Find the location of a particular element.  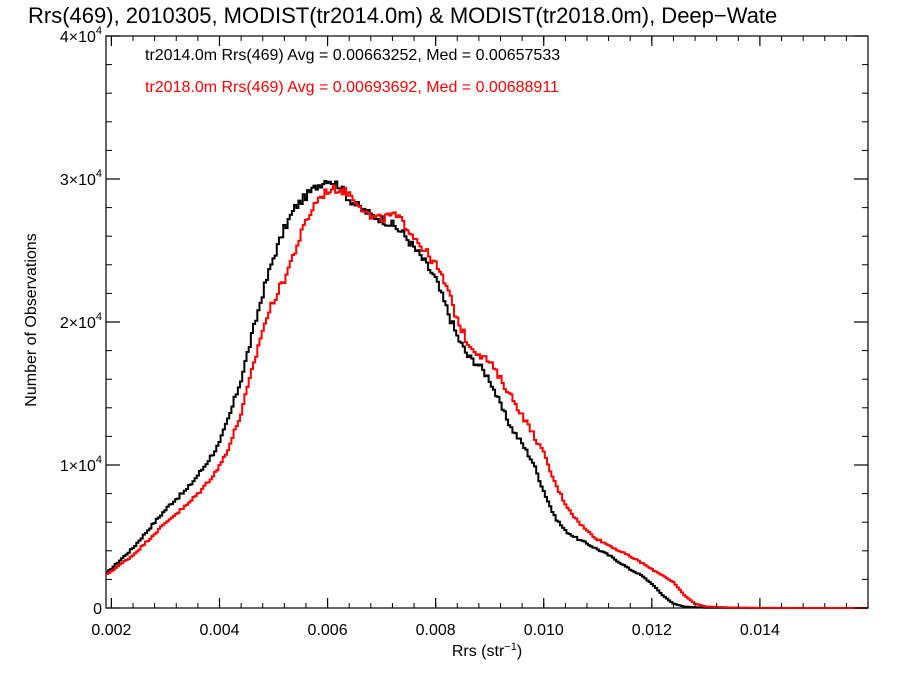

y-tick-label: 4×10⁴ is located at coordinates (81, 35).